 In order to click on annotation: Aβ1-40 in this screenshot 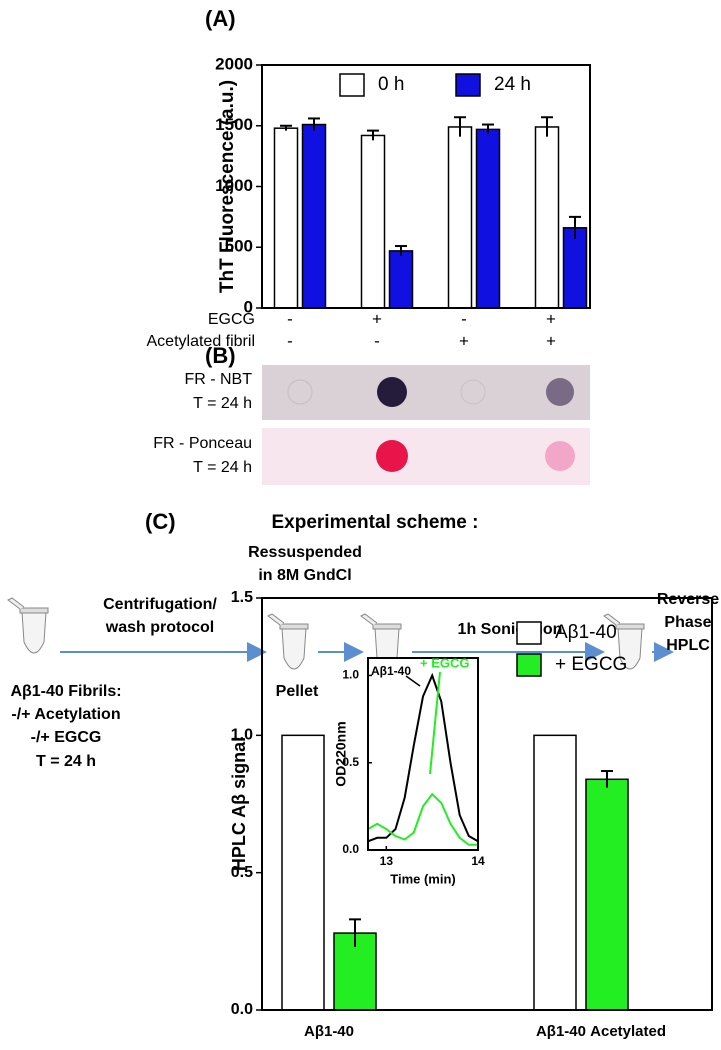, I will do `click(391, 671)`.